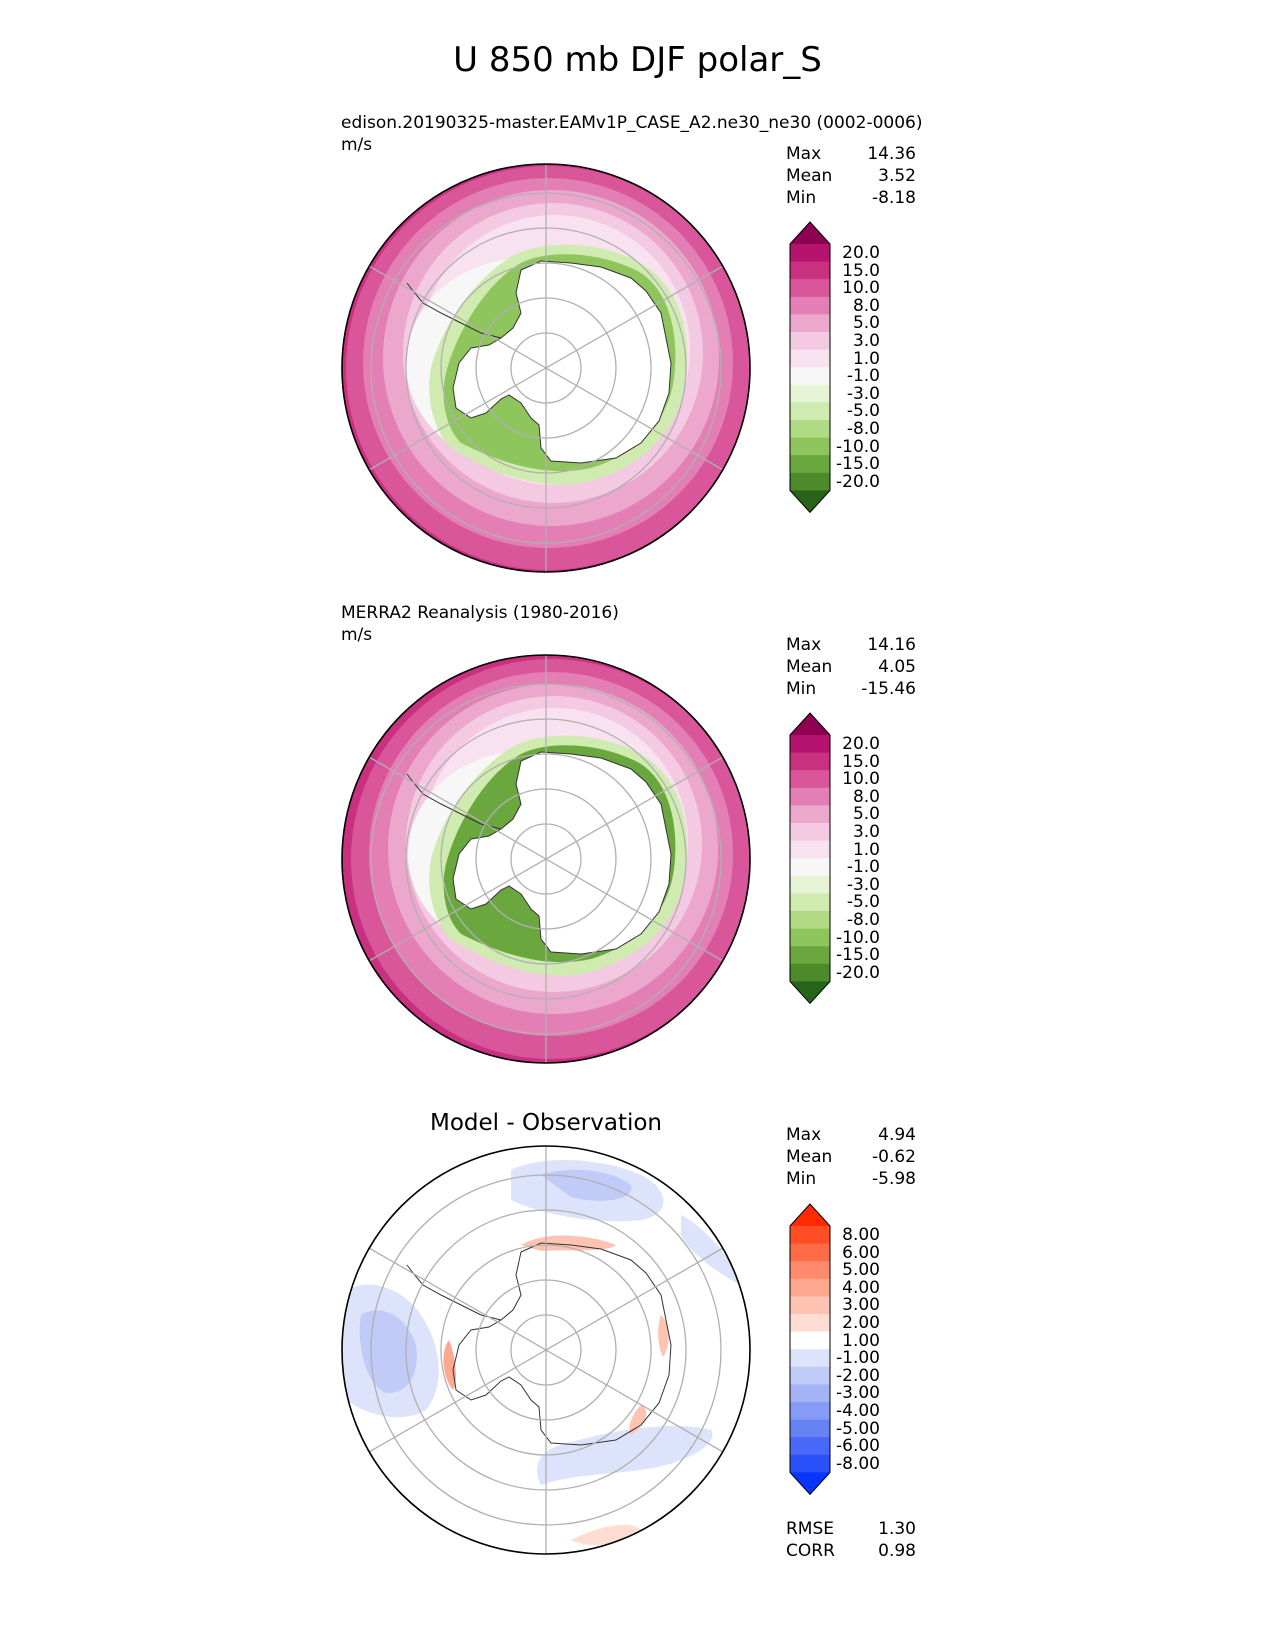 The image size is (1275, 1650). I want to click on stat-value: -15.46, so click(888, 689).